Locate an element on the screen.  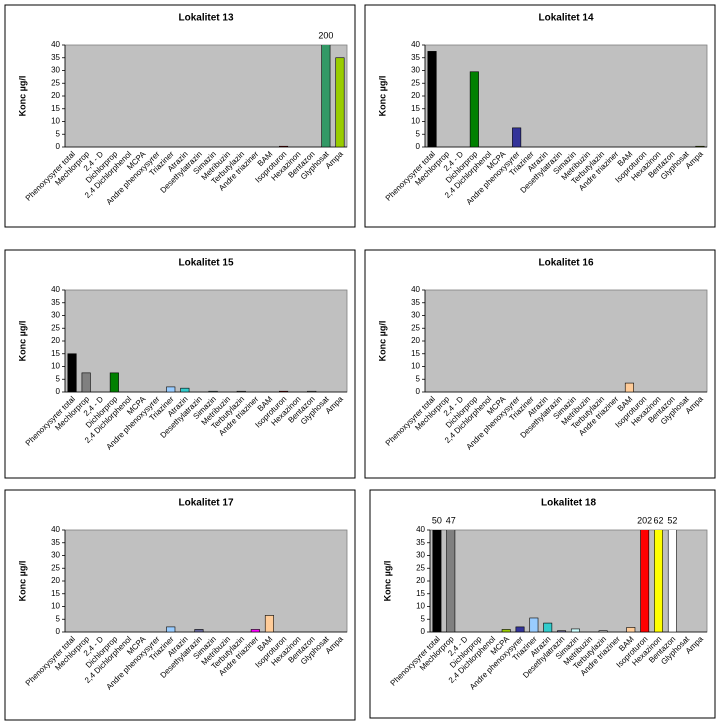
chart-title: Lokalitet 18 is located at coordinates (568, 503).